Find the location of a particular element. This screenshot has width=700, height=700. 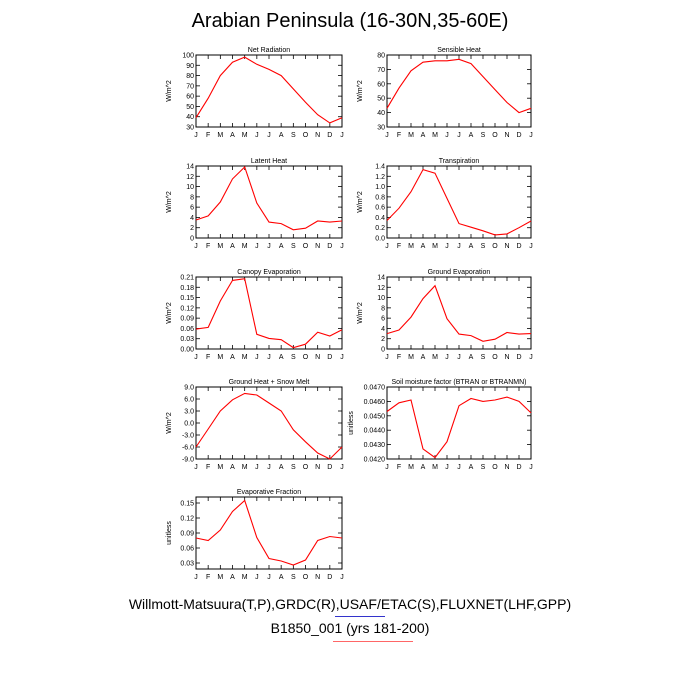

y-tick-label: 0.12 is located at coordinates (187, 519).